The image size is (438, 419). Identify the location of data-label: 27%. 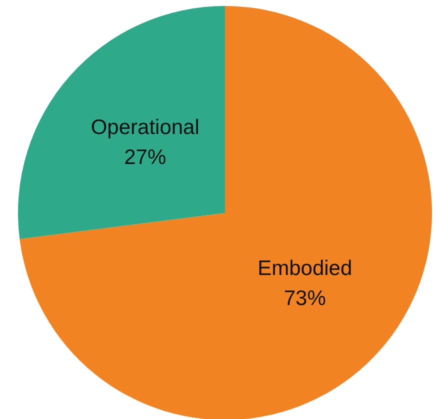
(145, 158).